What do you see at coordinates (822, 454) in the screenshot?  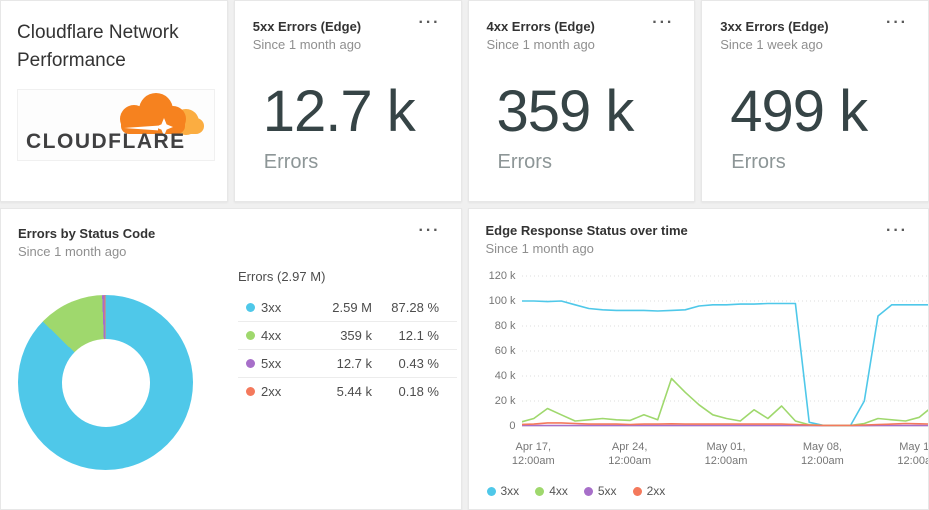 I see `x-axis-tick-label: May 08, 12:00am` at bounding box center [822, 454].